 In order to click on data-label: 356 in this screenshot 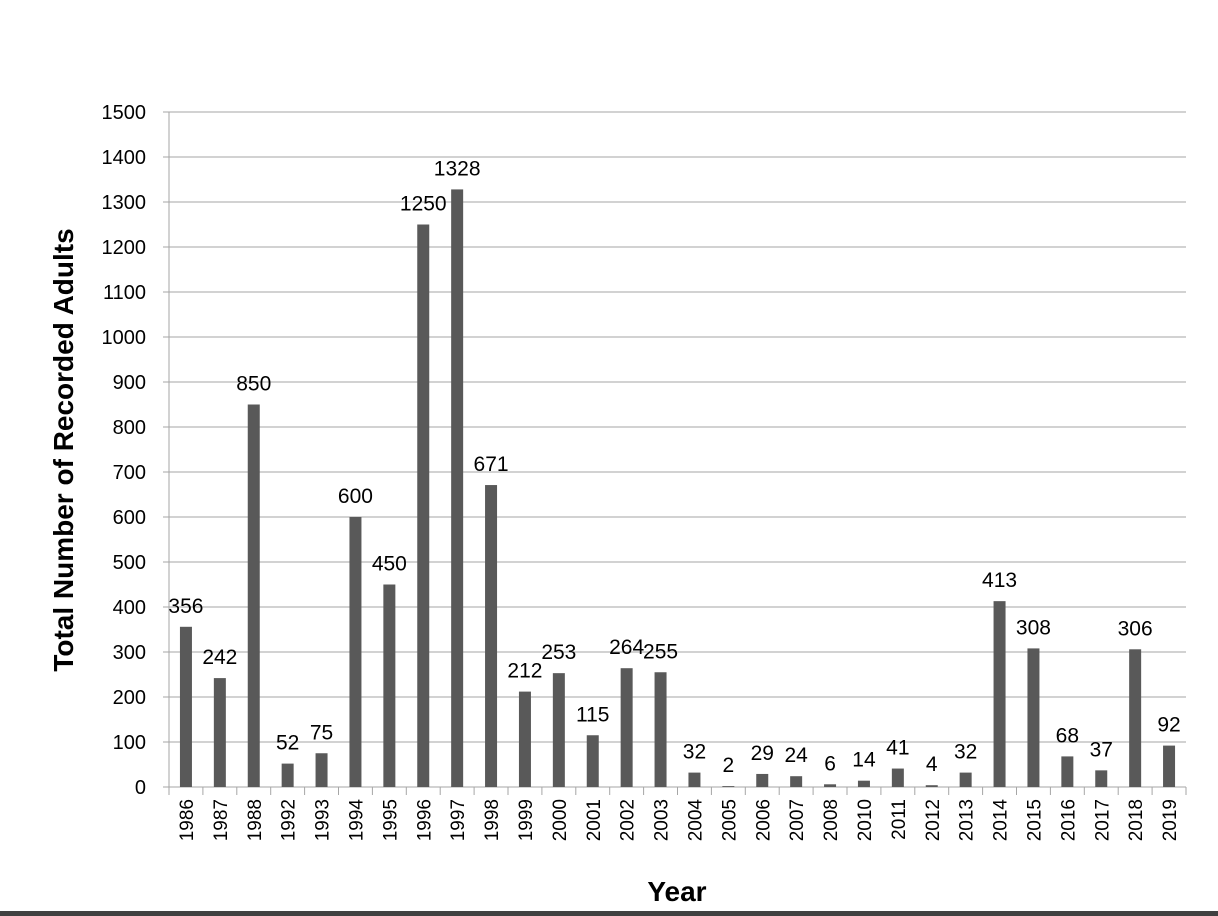, I will do `click(185, 606)`.